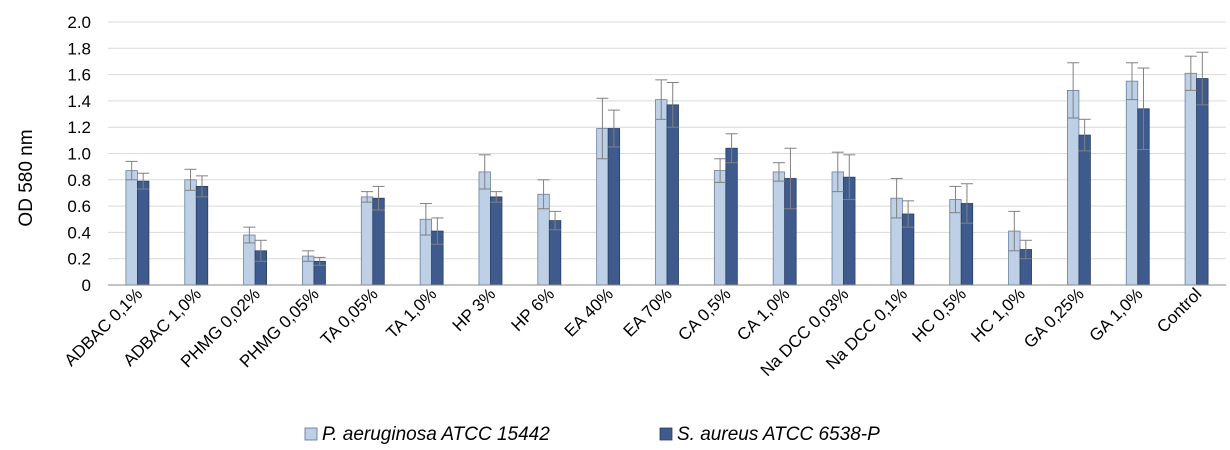 The width and height of the screenshot is (1230, 450). Describe the element at coordinates (1054, 318) in the screenshot. I see `x-tick-label: GA 0,25%` at that location.